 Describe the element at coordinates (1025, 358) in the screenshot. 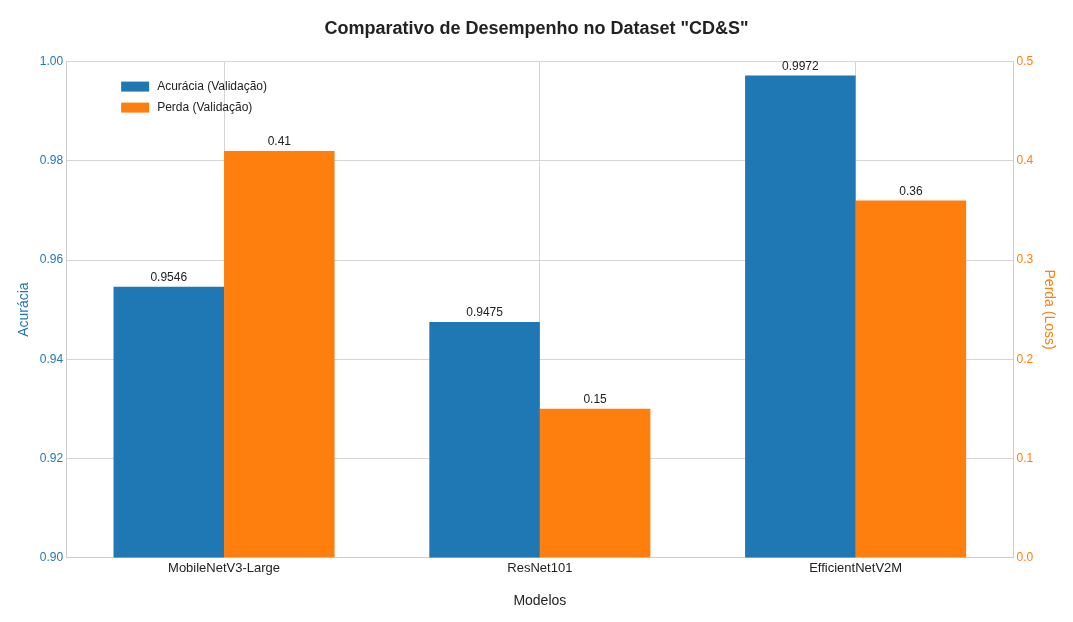

I see `y2-tick-label: 0.2` at that location.